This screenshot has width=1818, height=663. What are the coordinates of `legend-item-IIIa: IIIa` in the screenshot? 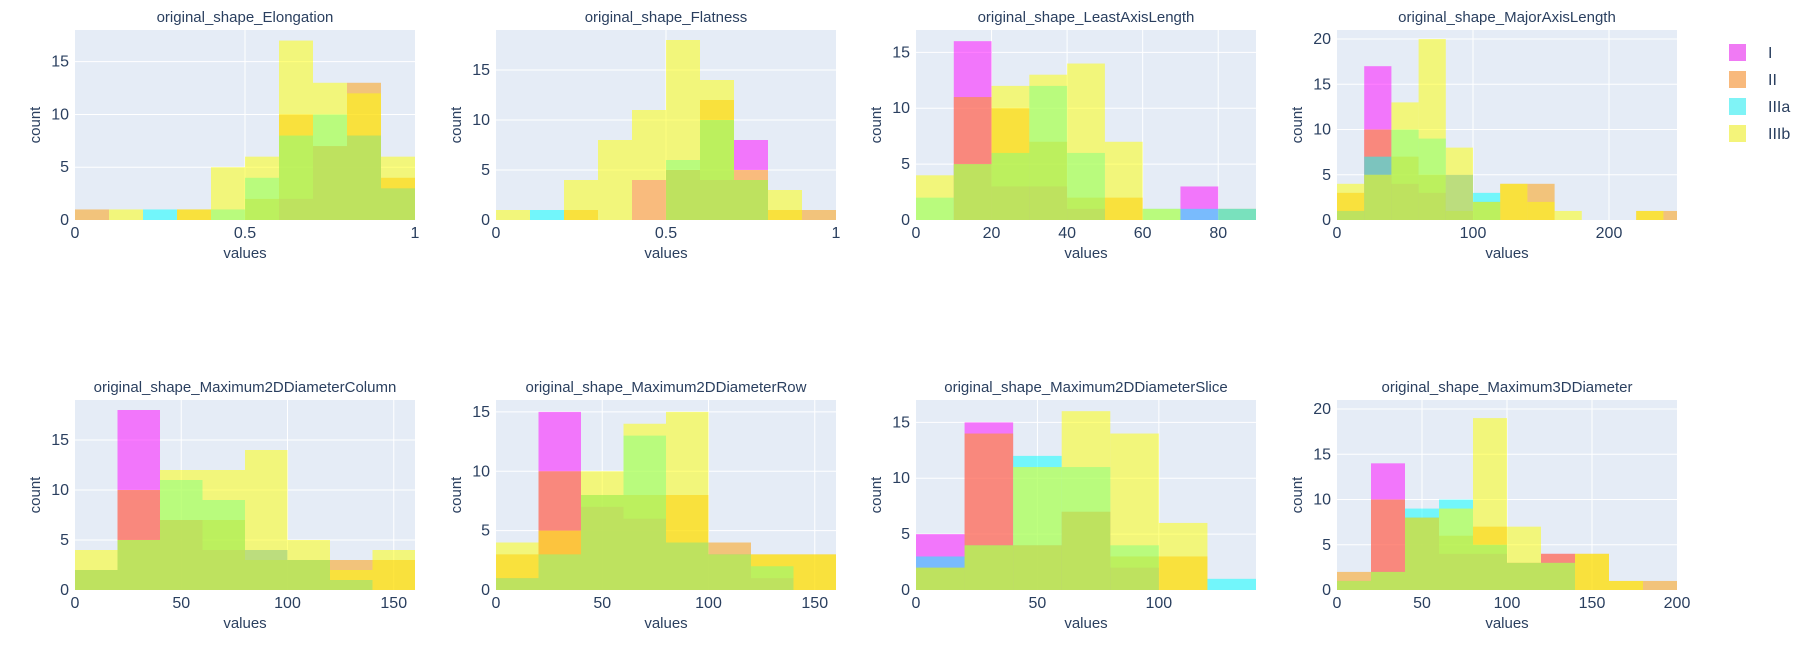 It's located at (1759, 107).